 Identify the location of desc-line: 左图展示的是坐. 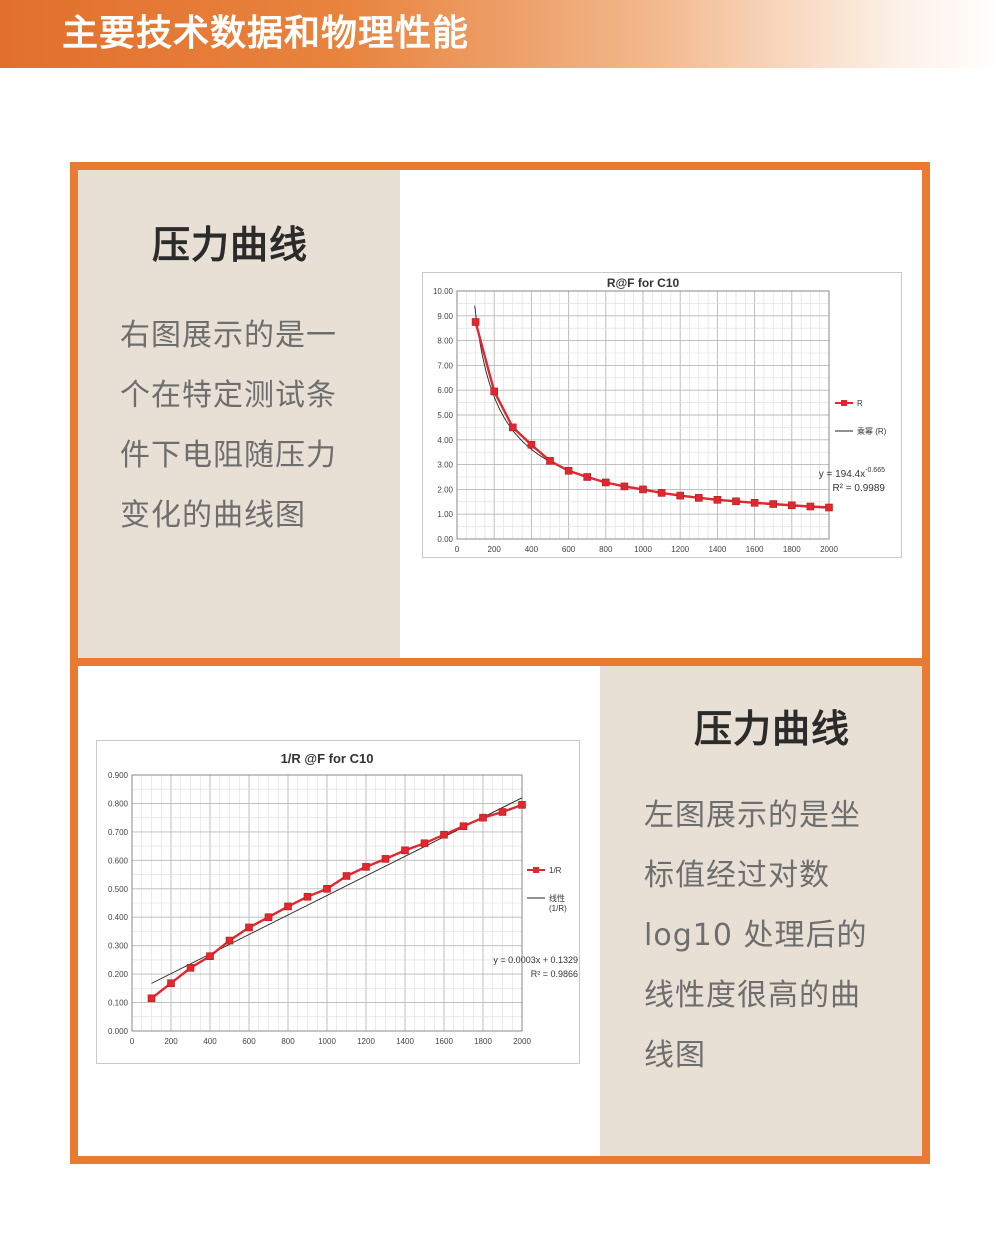
(752, 815).